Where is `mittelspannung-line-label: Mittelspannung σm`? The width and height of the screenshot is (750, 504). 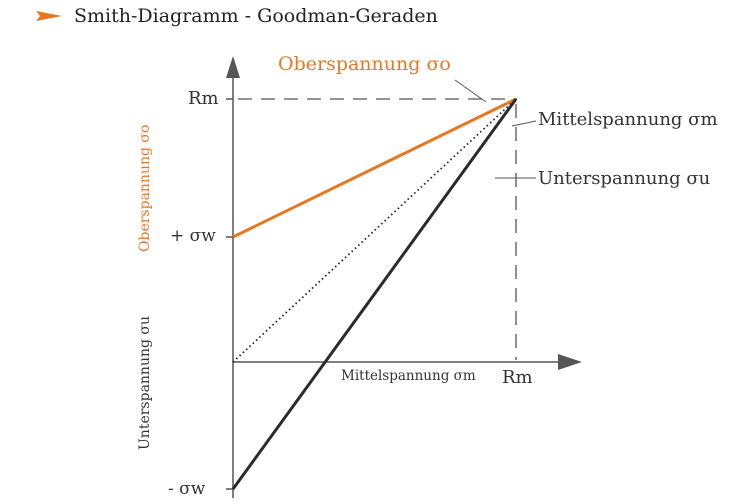 mittelspannung-line-label: Mittelspannung σm is located at coordinates (628, 119).